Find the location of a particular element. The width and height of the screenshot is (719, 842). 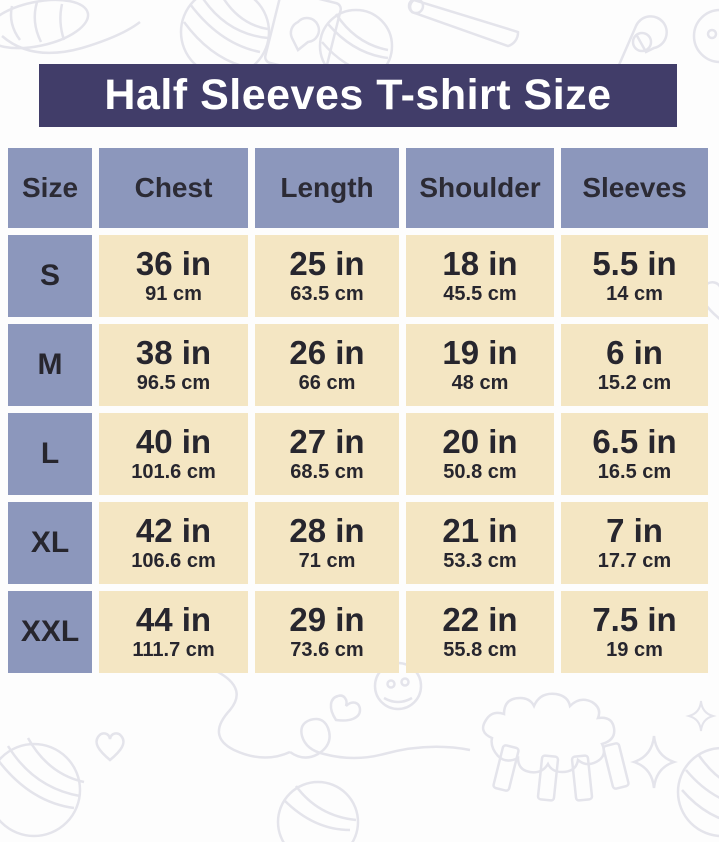

value-cm: 91 cm is located at coordinates (173, 294).